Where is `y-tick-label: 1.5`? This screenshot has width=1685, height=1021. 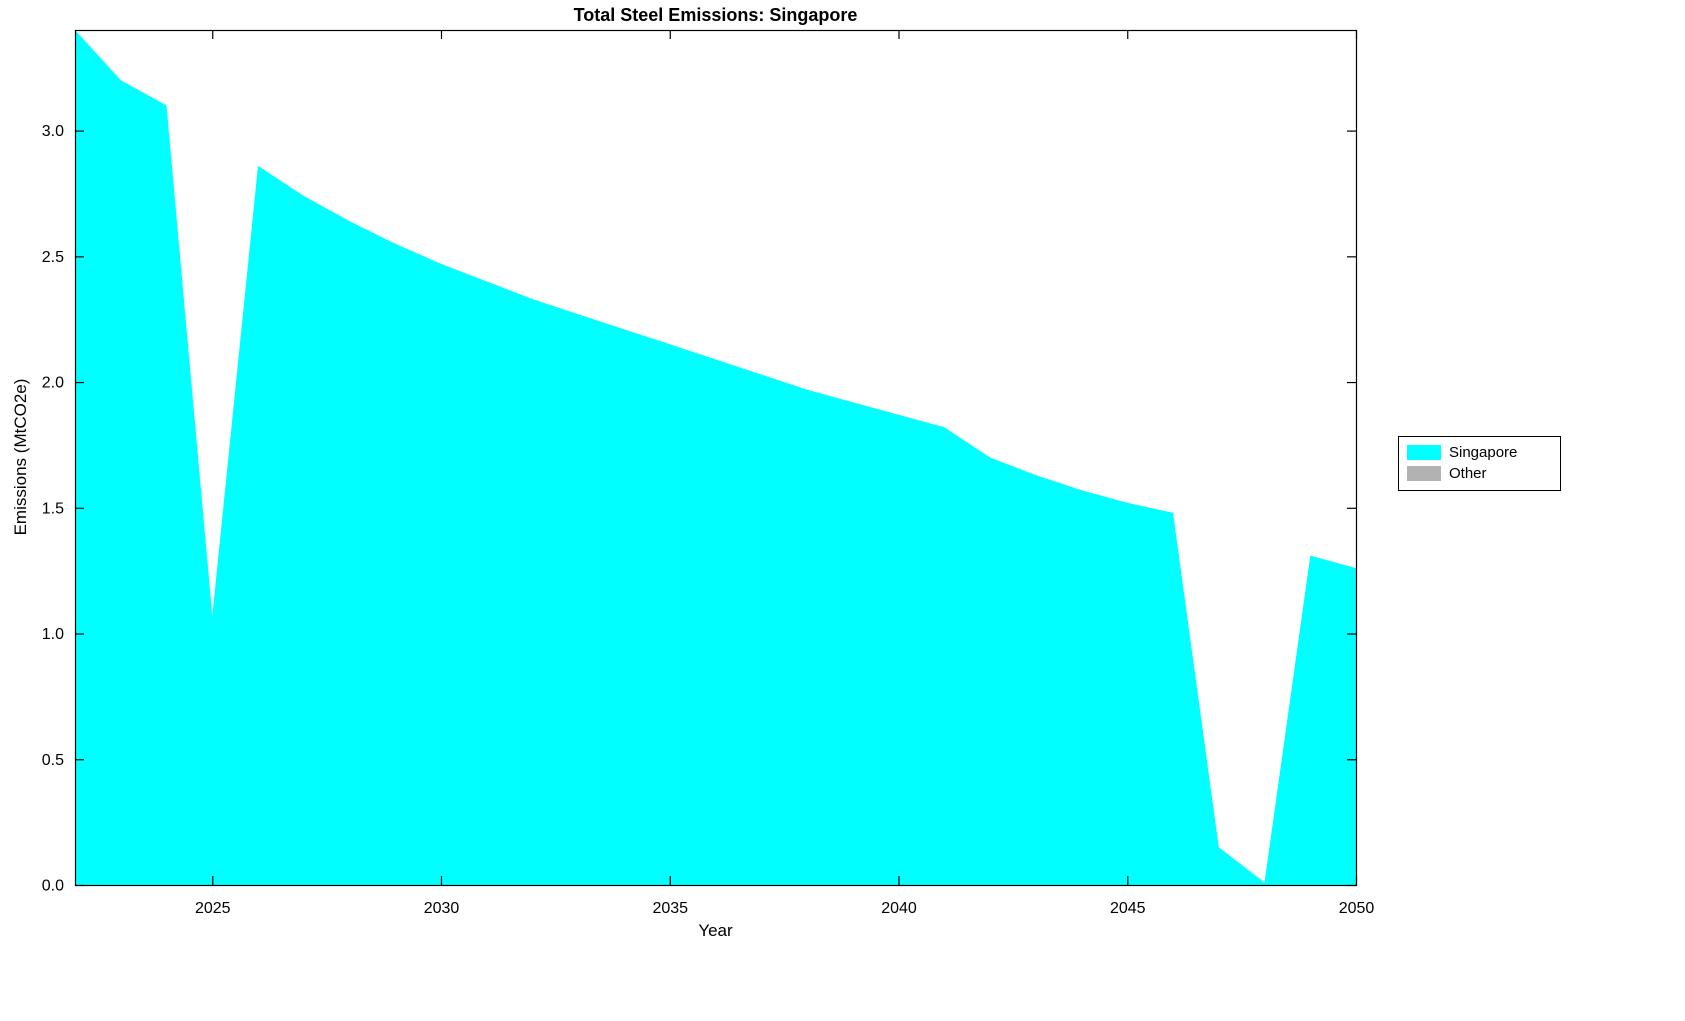
y-tick-label: 1.5 is located at coordinates (53, 508).